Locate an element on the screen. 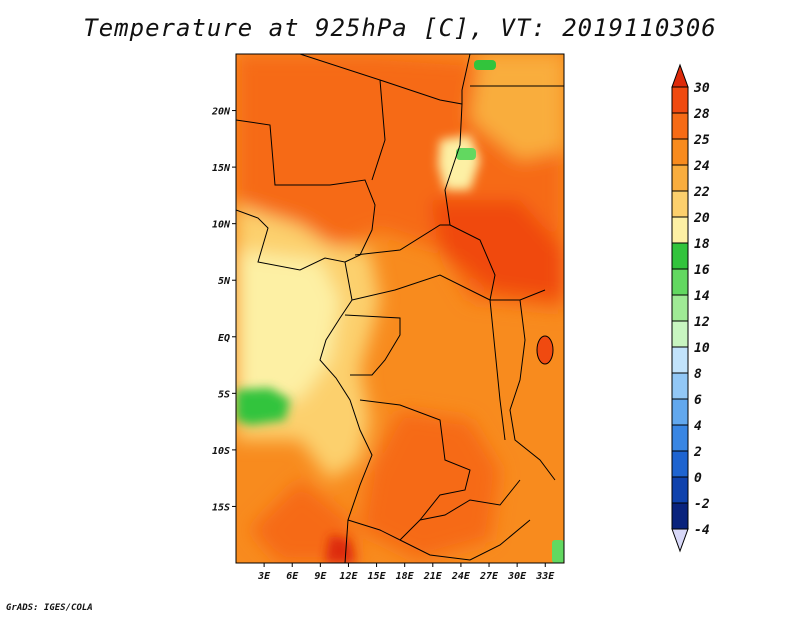  coastline is located at coordinates (304, 386).